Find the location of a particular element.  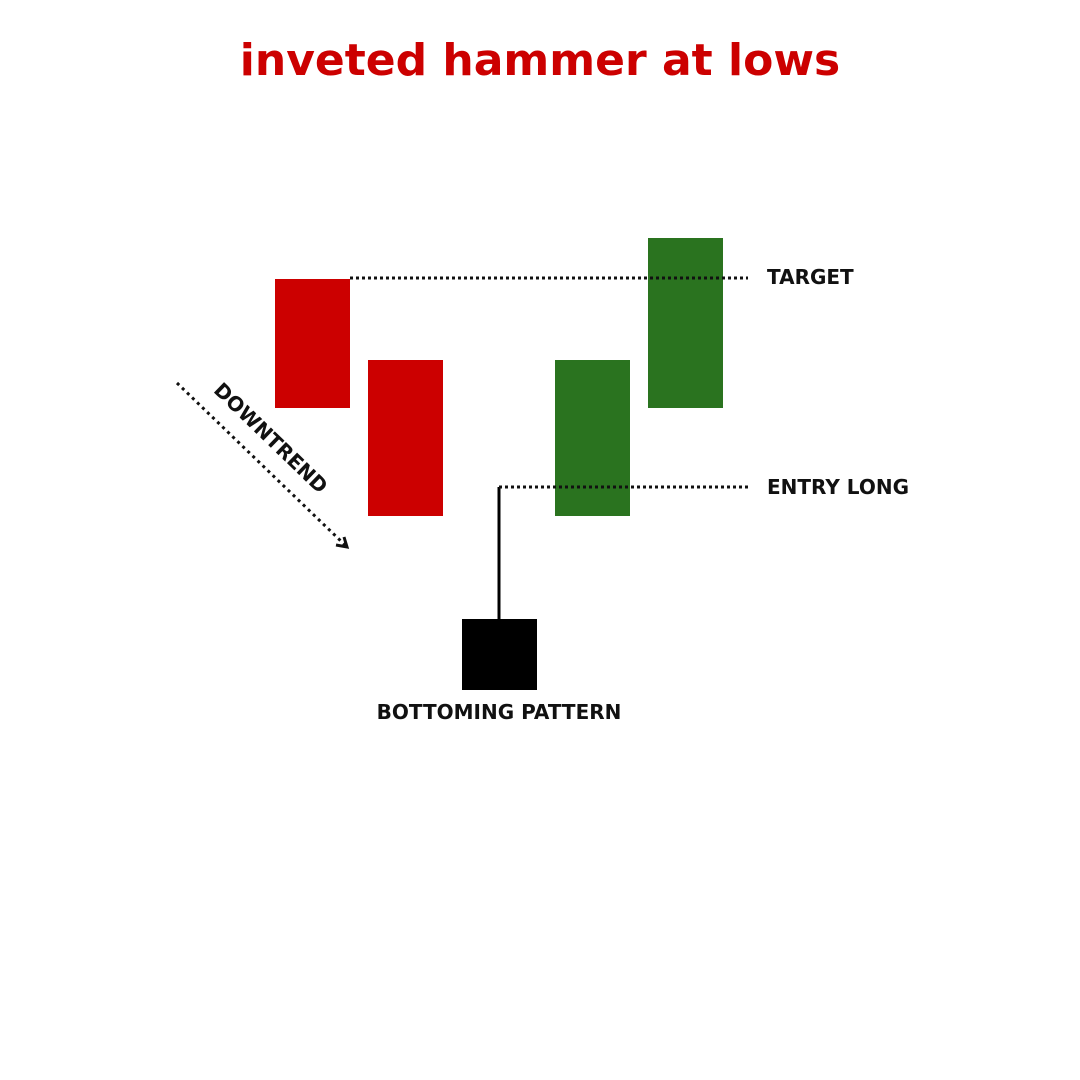

target-label: TARGET is located at coordinates (810, 277).